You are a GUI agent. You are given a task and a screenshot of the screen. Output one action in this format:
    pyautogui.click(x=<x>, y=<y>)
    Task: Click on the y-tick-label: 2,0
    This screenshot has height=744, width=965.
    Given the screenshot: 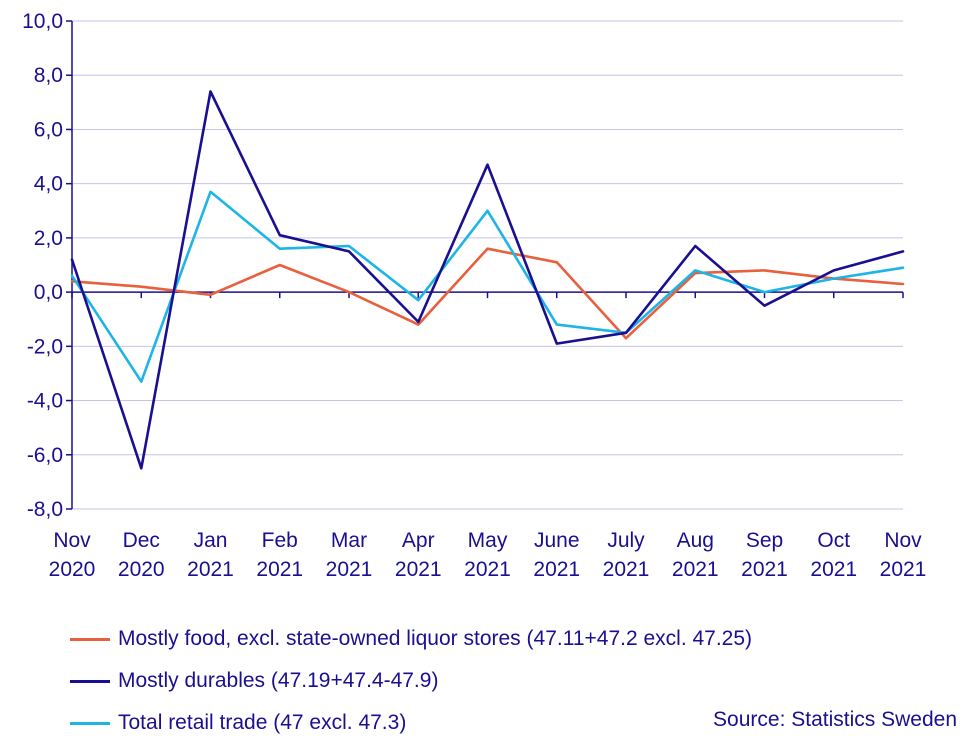 What is the action you would take?
    pyautogui.click(x=48, y=238)
    